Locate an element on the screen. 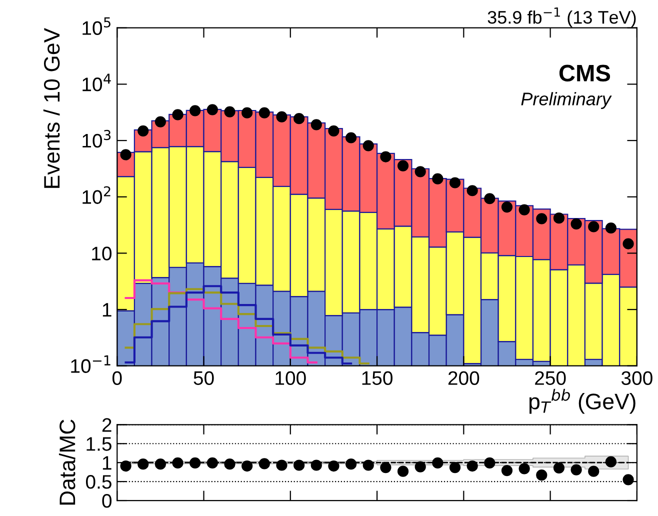  y-tick-label: 10$^{2}$ is located at coordinates (96, 195).